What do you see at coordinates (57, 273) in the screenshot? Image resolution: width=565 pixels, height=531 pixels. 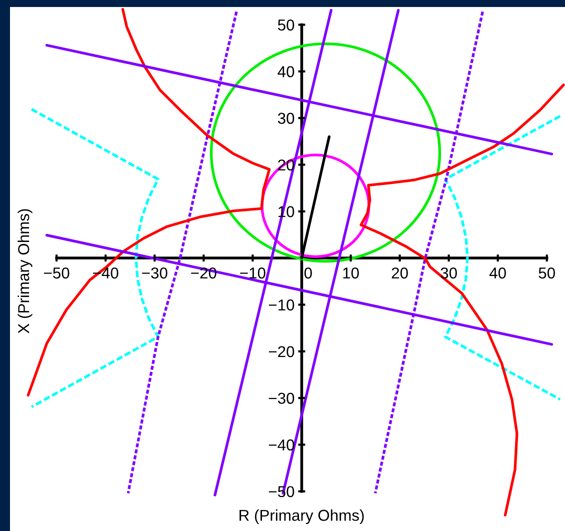 I see `x-tick-label: −50` at bounding box center [57, 273].